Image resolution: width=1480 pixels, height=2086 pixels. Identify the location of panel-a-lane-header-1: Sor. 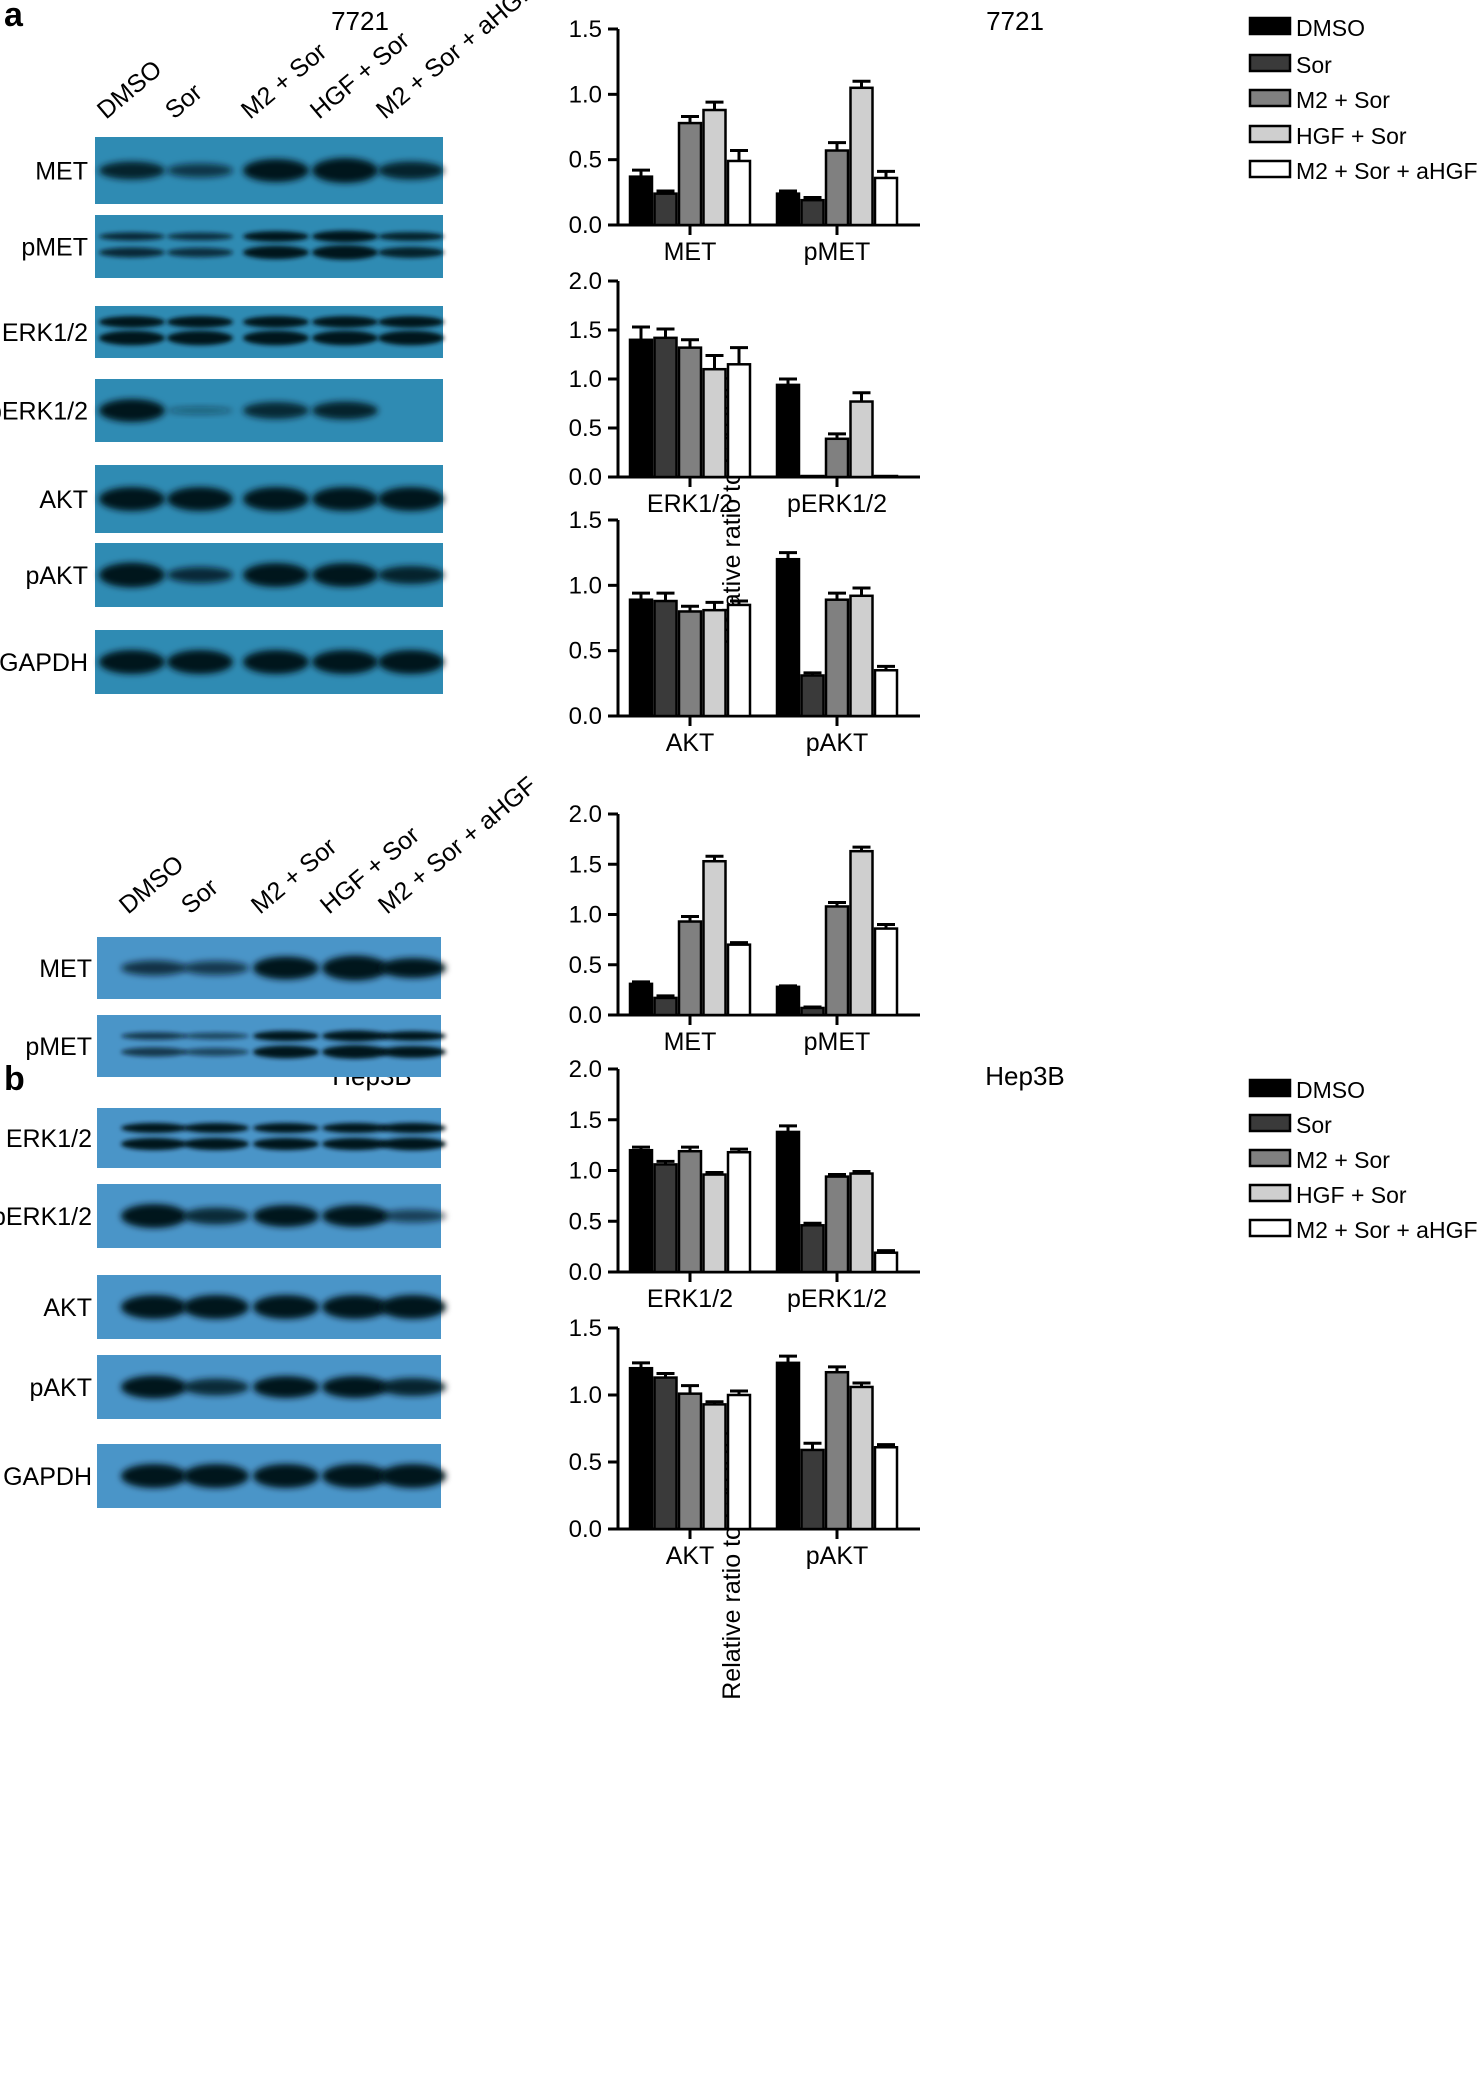
(184, 101).